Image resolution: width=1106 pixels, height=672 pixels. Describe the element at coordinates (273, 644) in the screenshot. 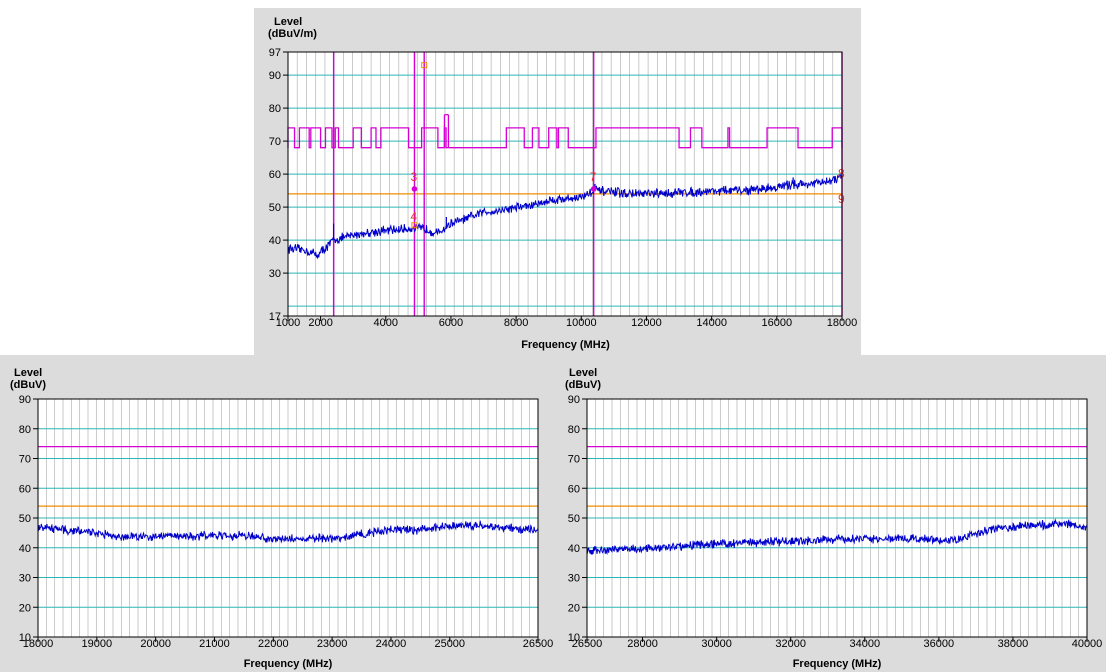

I see `x-tick-label: 22000` at that location.